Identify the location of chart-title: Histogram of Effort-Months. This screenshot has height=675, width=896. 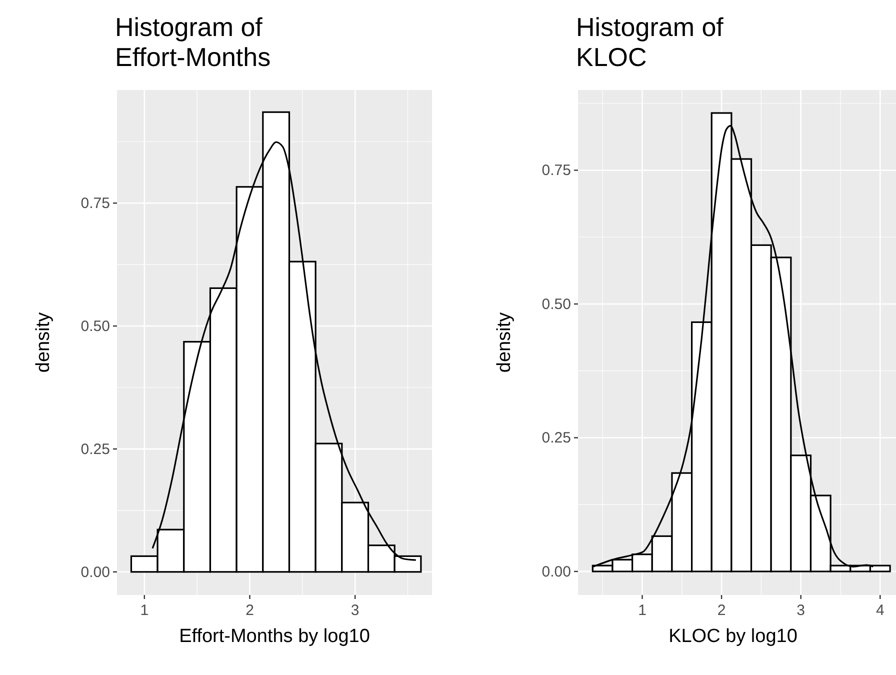
(193, 42).